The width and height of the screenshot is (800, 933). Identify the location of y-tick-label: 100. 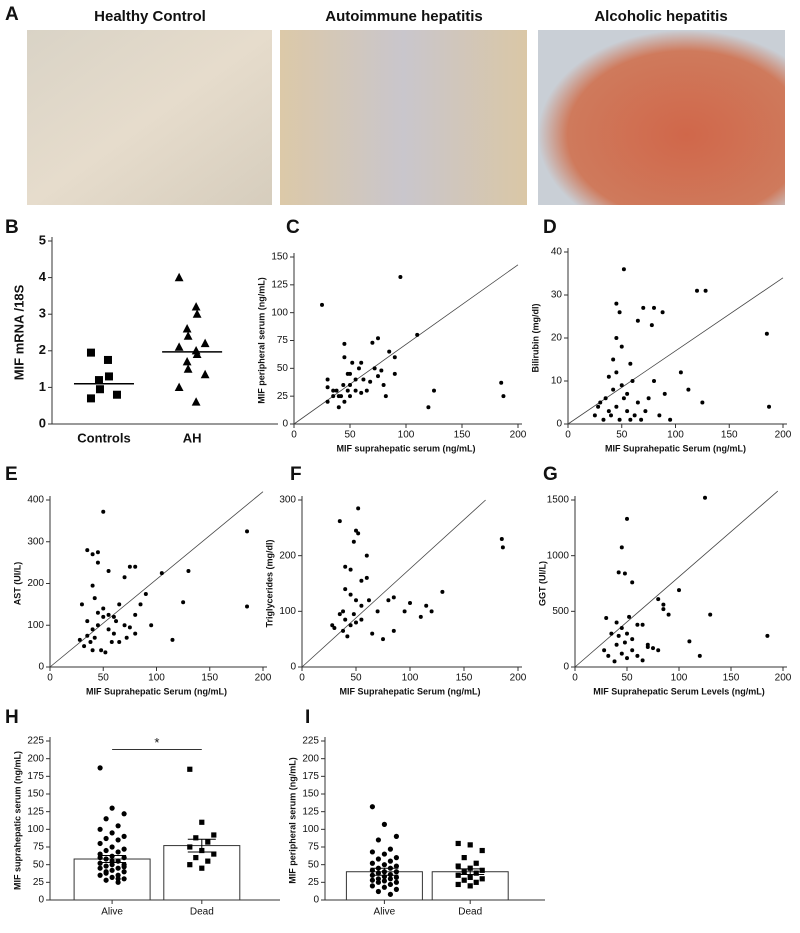
(35, 829).